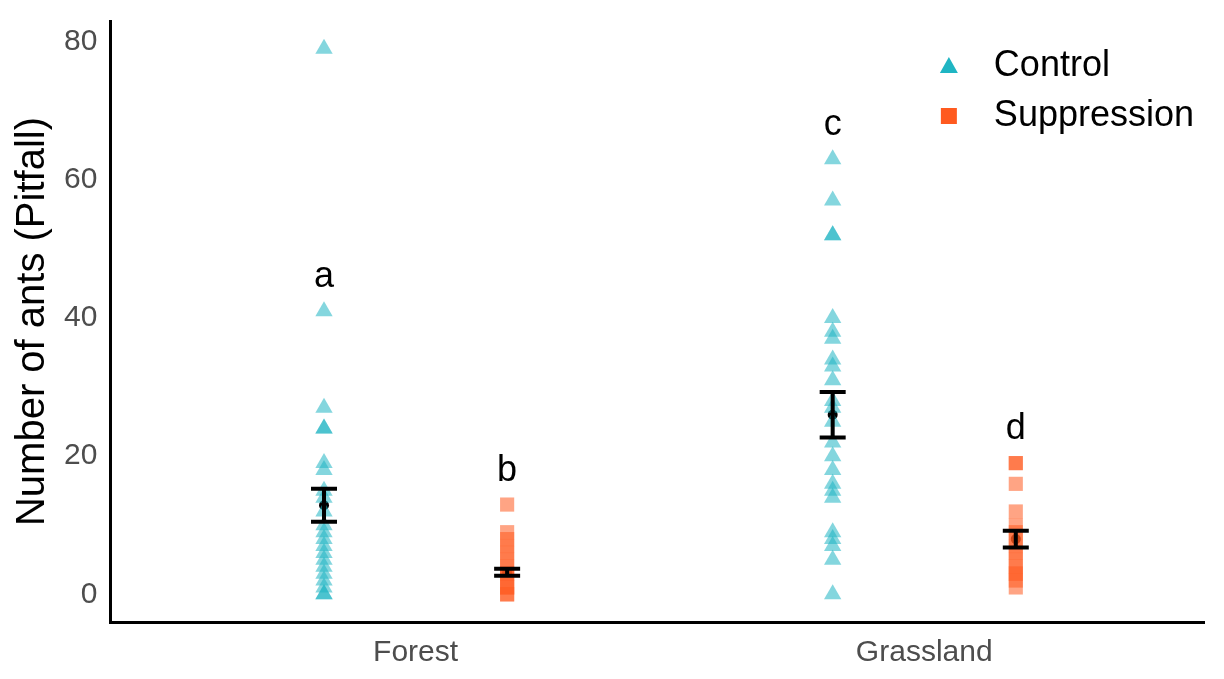  Describe the element at coordinates (80, 316) in the screenshot. I see `y-tick-label: 40` at that location.